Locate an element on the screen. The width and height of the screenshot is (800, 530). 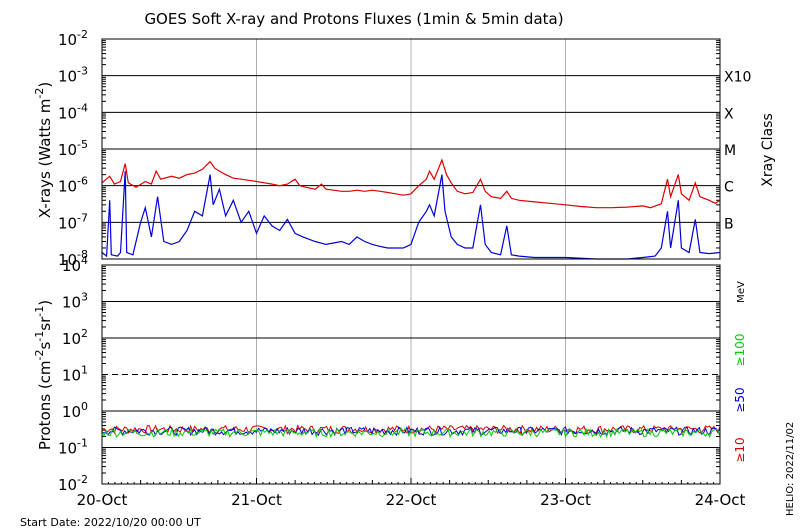
x-tick-label: 21-Oct is located at coordinates (256, 500).